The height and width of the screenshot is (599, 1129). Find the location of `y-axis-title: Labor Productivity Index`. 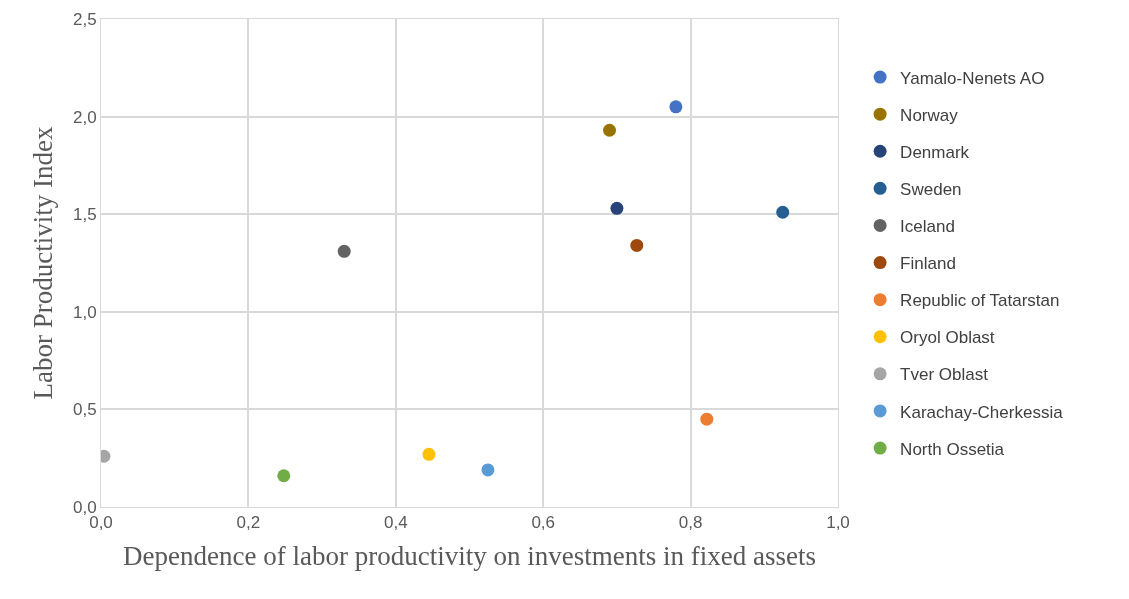

y-axis-title: Labor Productivity Index is located at coordinates (43, 263).